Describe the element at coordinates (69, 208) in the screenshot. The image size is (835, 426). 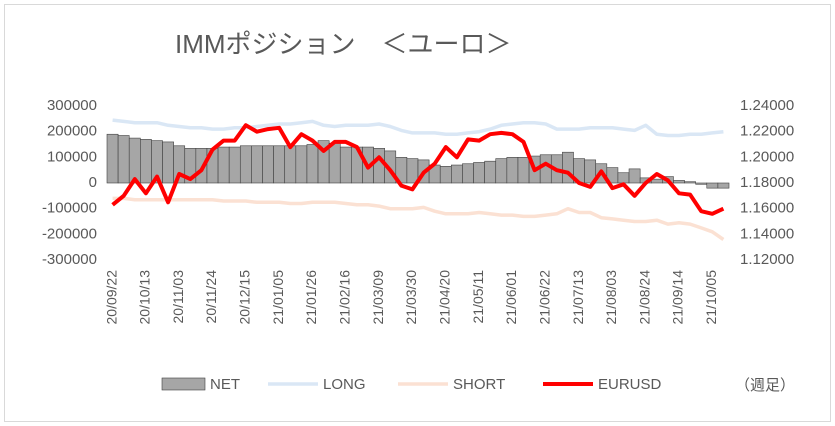
I see `y-tick-label: -100000` at that location.